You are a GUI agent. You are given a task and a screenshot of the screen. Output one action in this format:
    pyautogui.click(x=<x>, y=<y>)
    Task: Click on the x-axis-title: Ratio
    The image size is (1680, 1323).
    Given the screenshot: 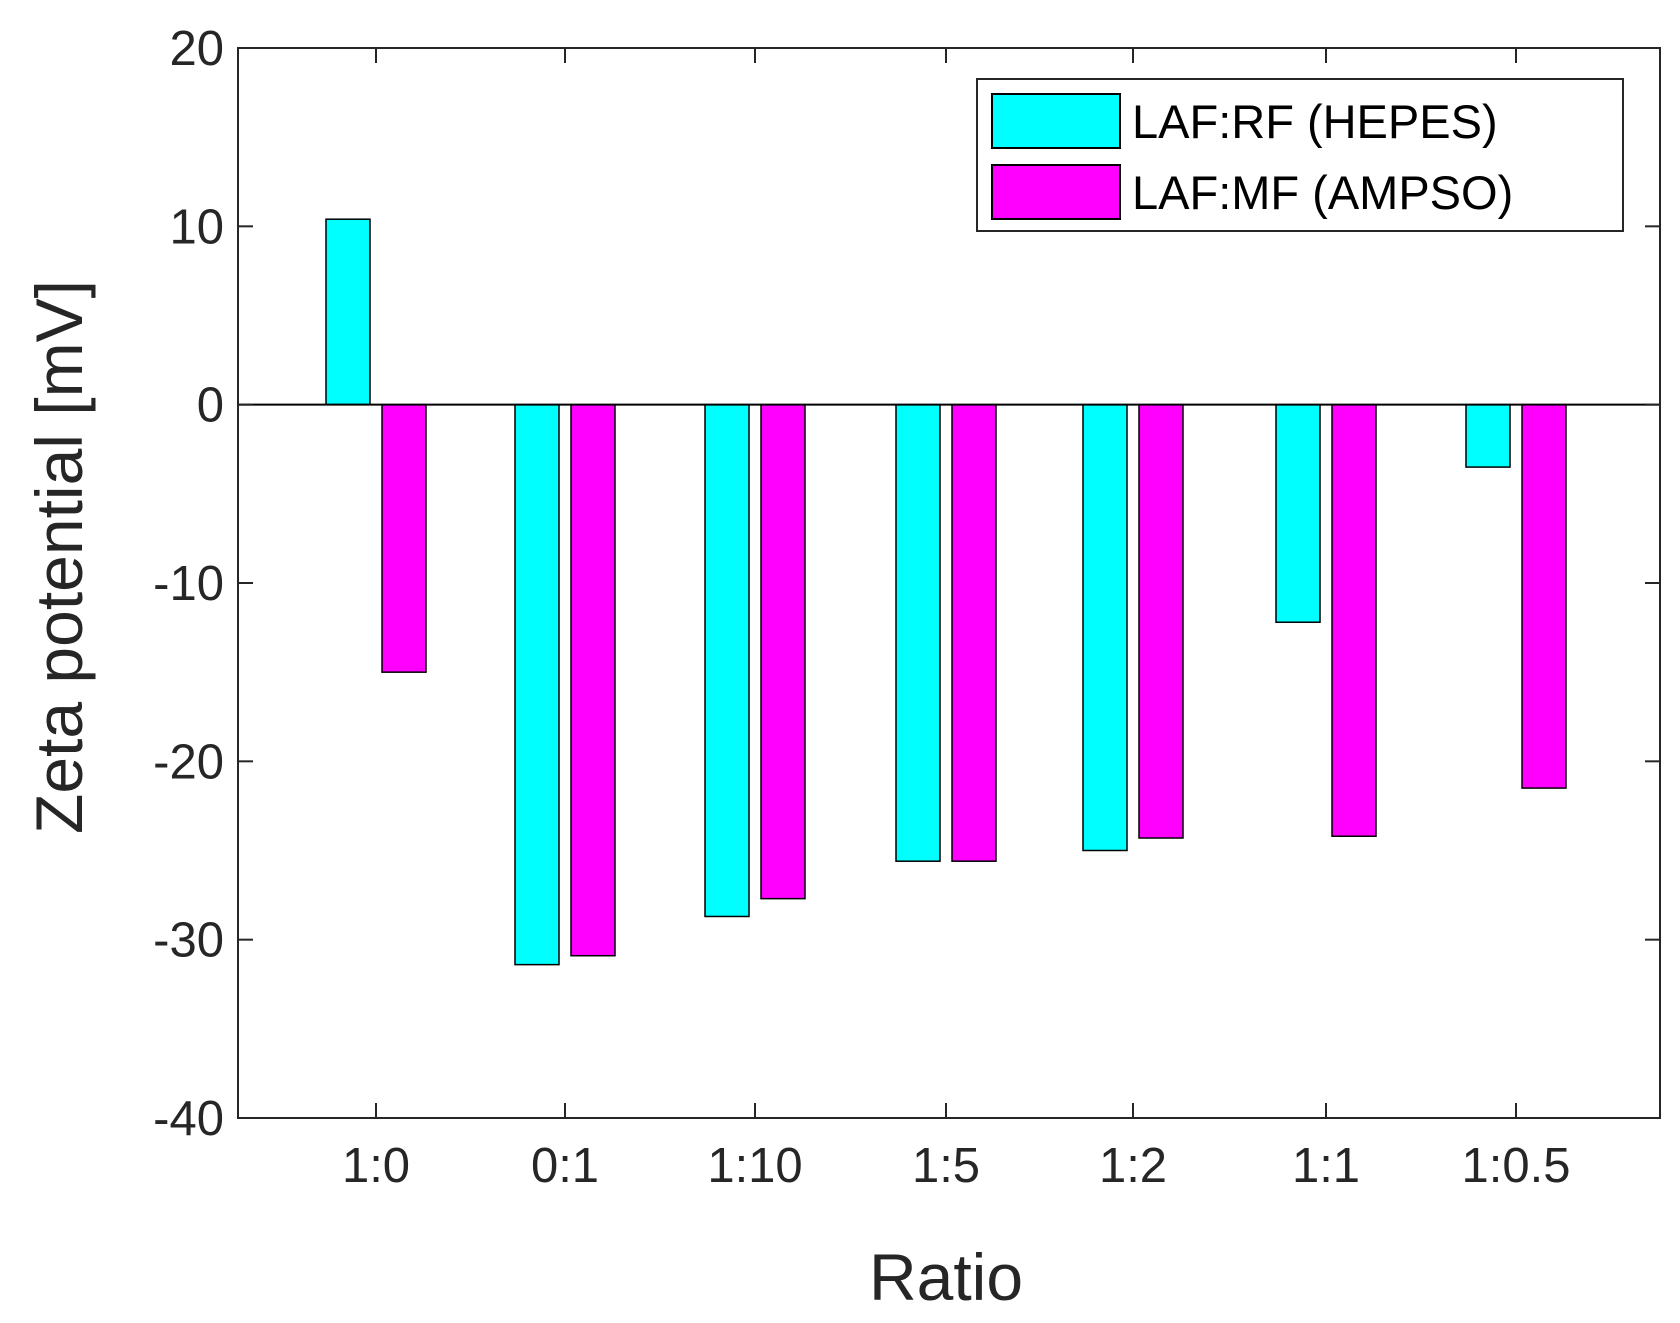 What is the action you would take?
    pyautogui.click(x=946, y=1277)
    